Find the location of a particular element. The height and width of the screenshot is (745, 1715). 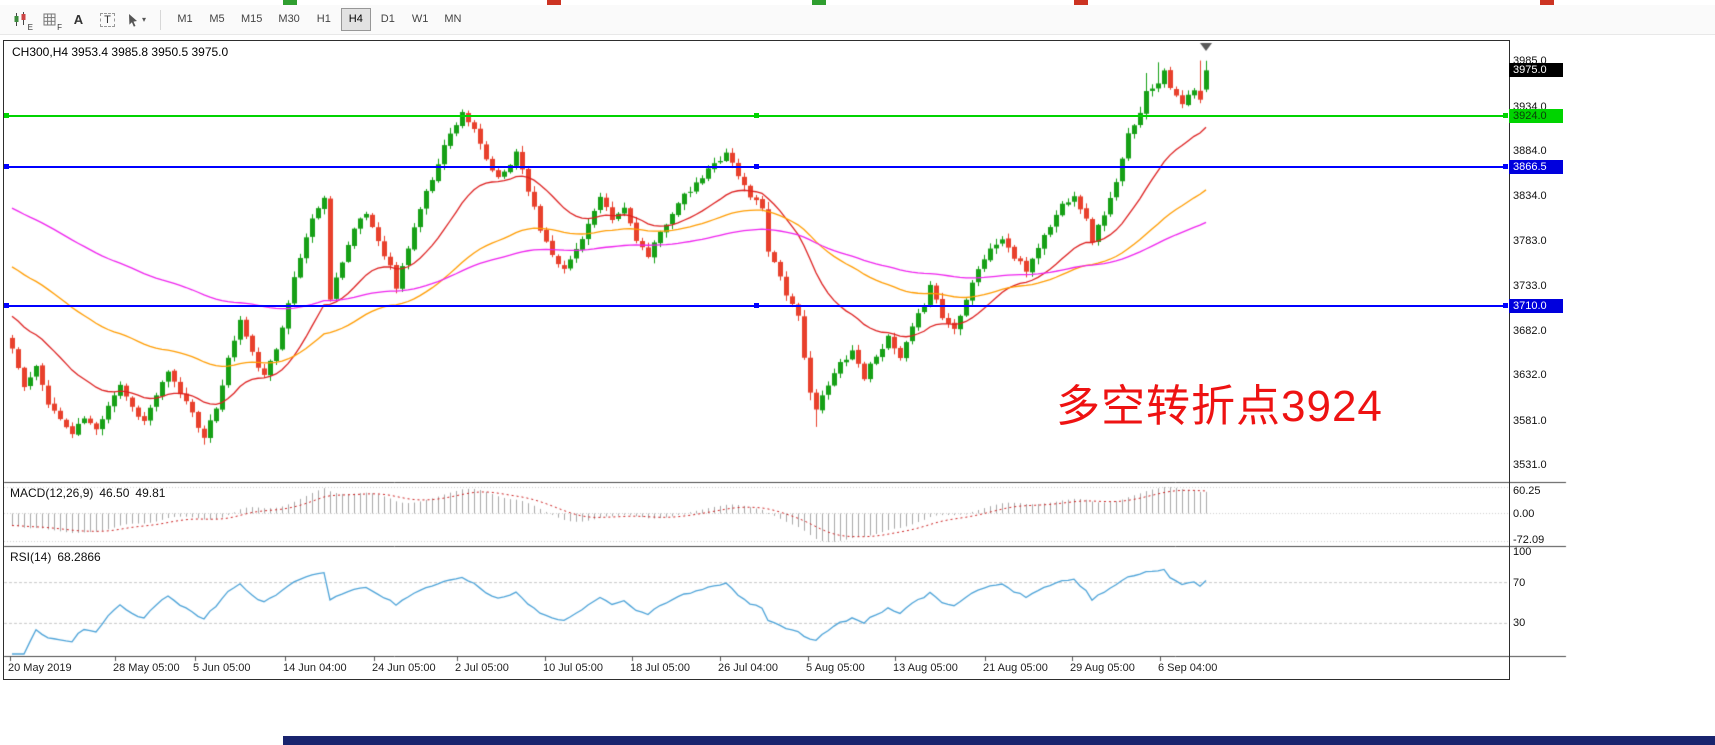

drawing-toolbar: E F A T ▾ is located at coordinates (78, 19).